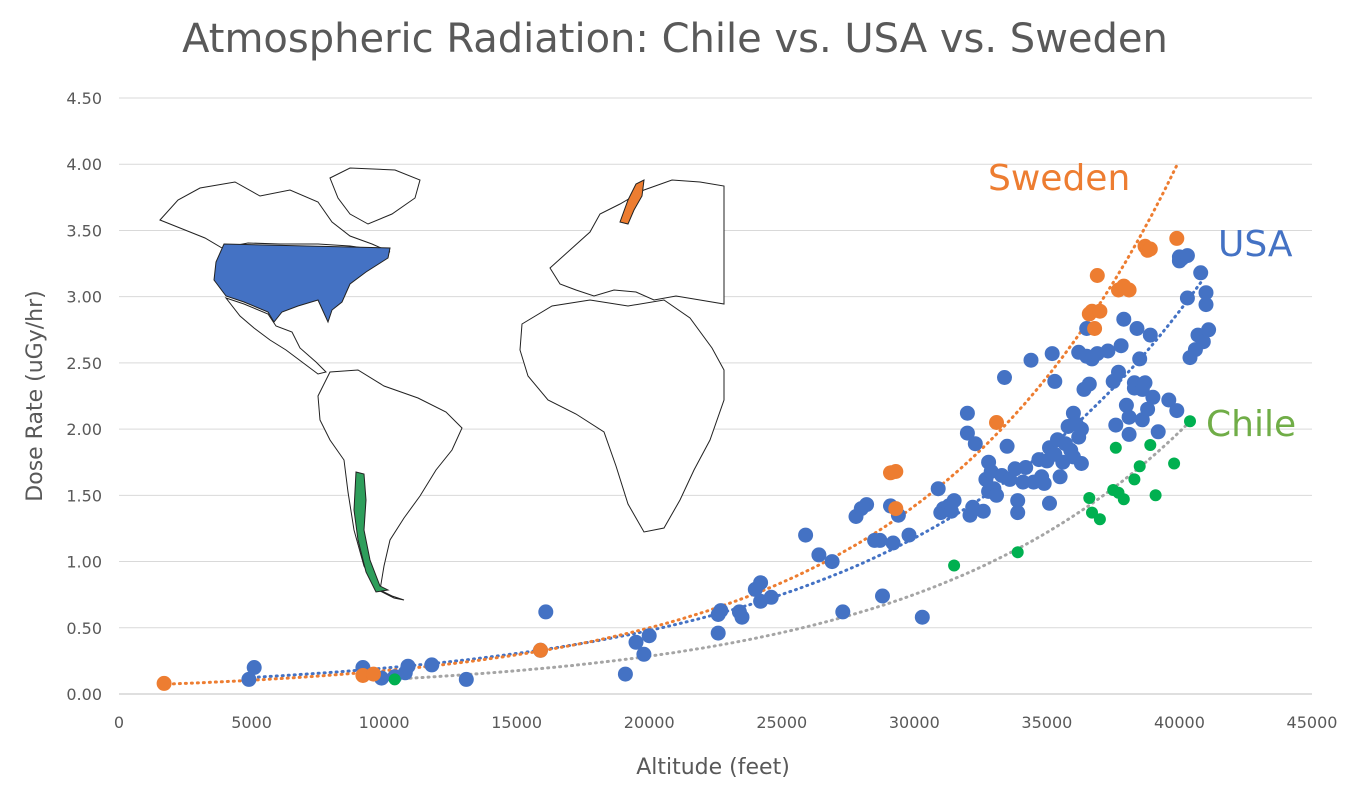 The image size is (1352, 792). I want to click on y-tick-label: 0.00, so click(84, 694).